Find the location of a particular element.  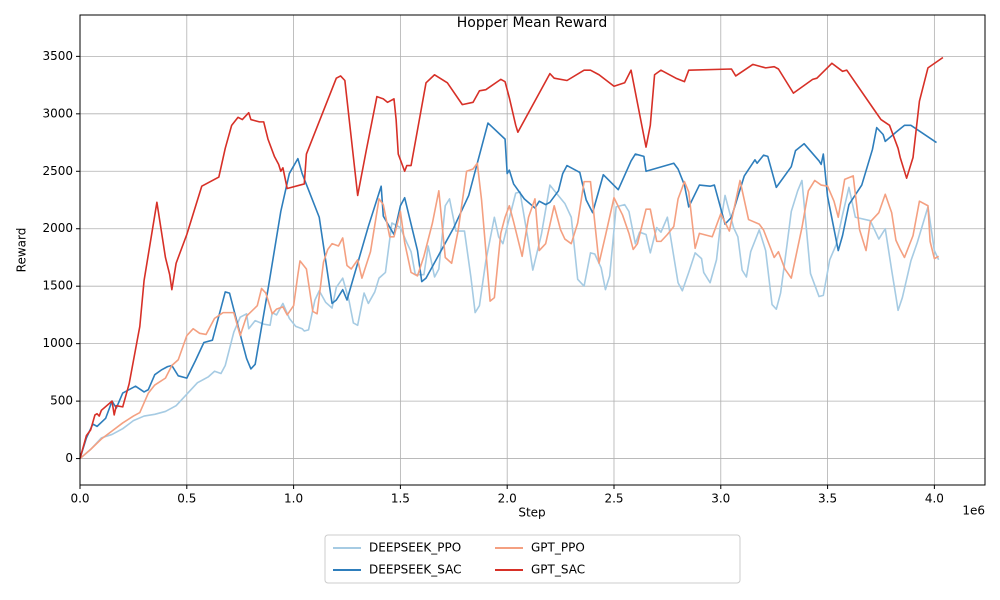

legend-box is located at coordinates (532, 559).